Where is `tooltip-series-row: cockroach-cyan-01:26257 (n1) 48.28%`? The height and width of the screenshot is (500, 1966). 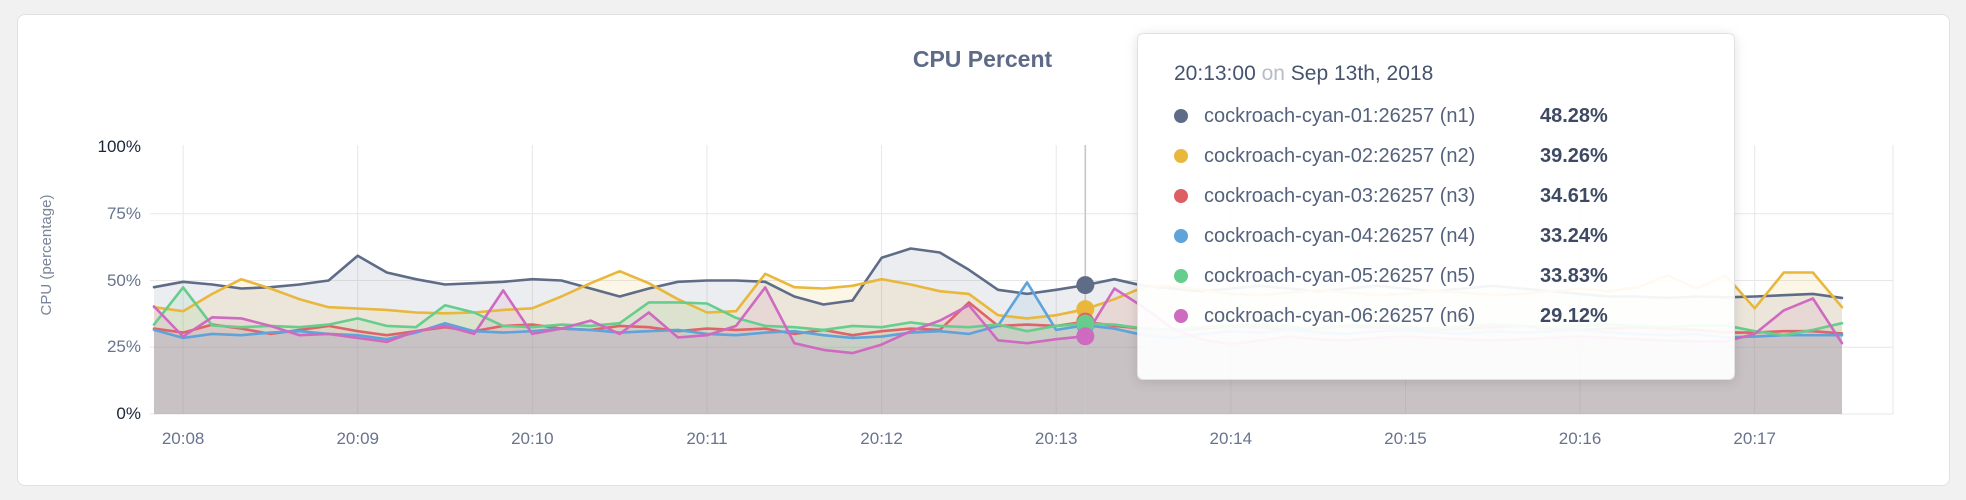
tooltip-series-row: cockroach-cyan-01:26257 (n1) 48.28% is located at coordinates (1436, 116).